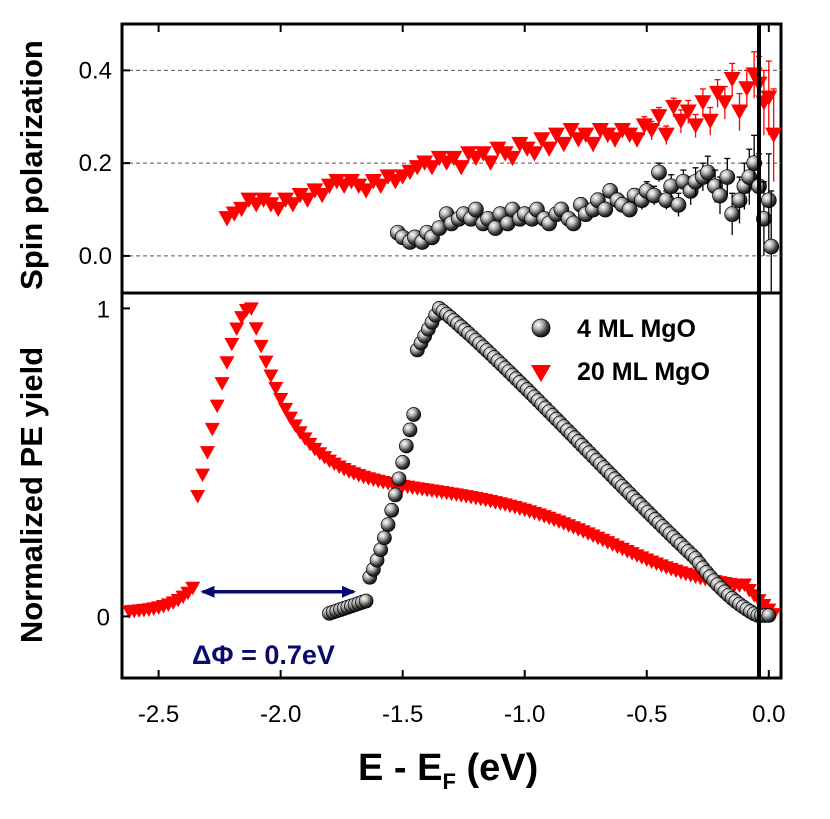 Image resolution: width=830 pixels, height=819 pixels. What do you see at coordinates (113, 463) in the screenshot?
I see `bottom-y-ticks: 01` at bounding box center [113, 463].